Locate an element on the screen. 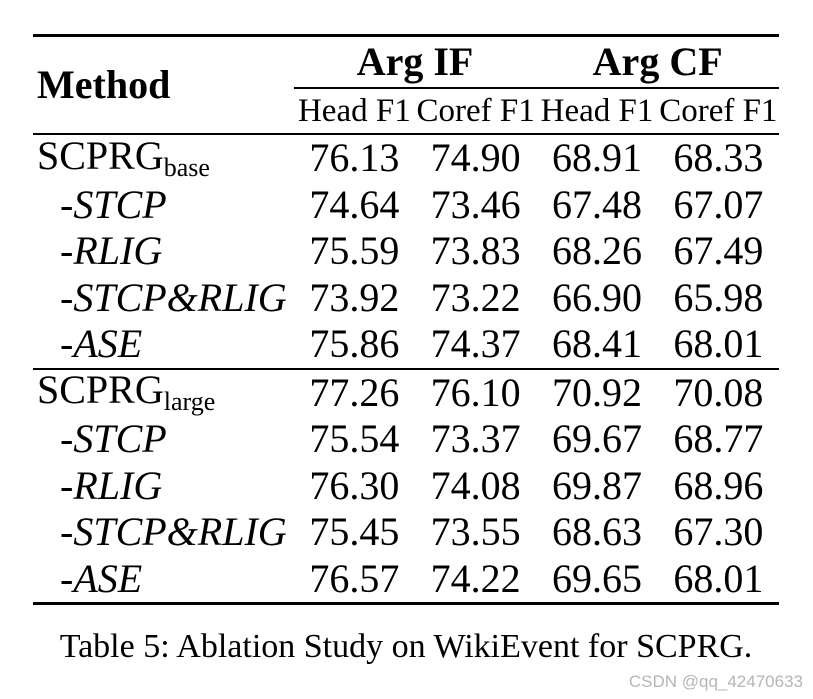 Image resolution: width=813 pixels, height=699 pixels. value-cell: 73.92 is located at coordinates (354, 297).